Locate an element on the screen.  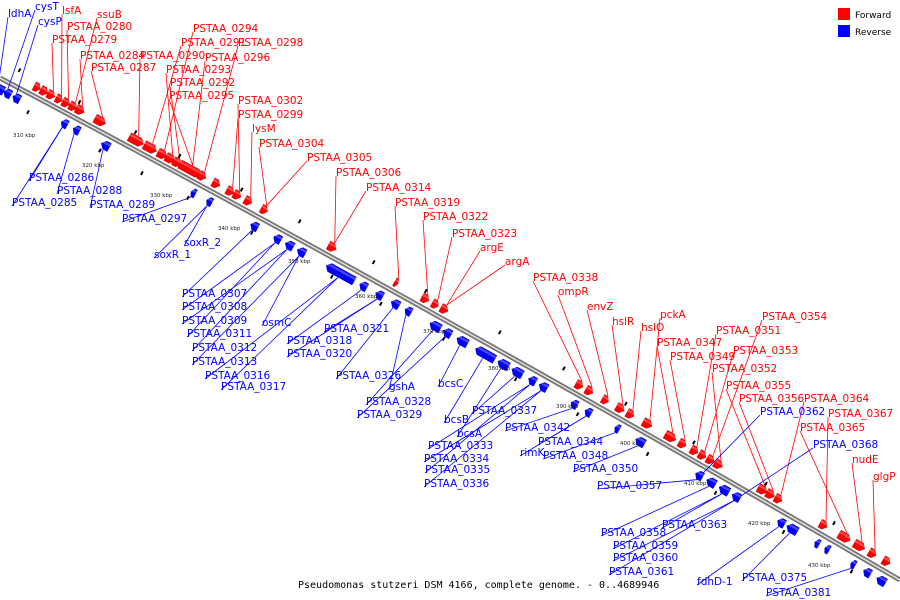
reverse-gene-label: PSTAA_0359 is located at coordinates (645, 546).